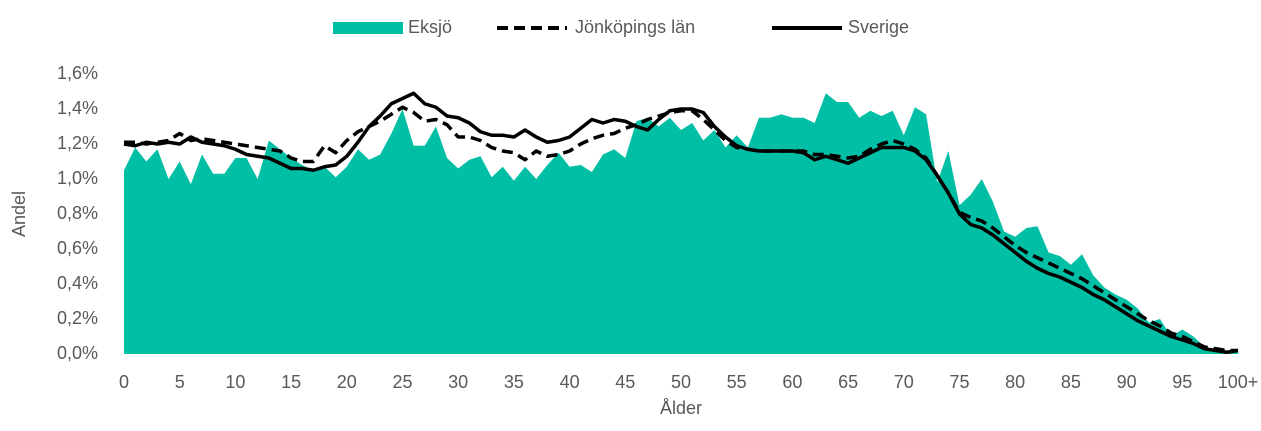 This screenshot has height=431, width=1261. What do you see at coordinates (1127, 382) in the screenshot?
I see `x-tick-label: 90` at bounding box center [1127, 382].